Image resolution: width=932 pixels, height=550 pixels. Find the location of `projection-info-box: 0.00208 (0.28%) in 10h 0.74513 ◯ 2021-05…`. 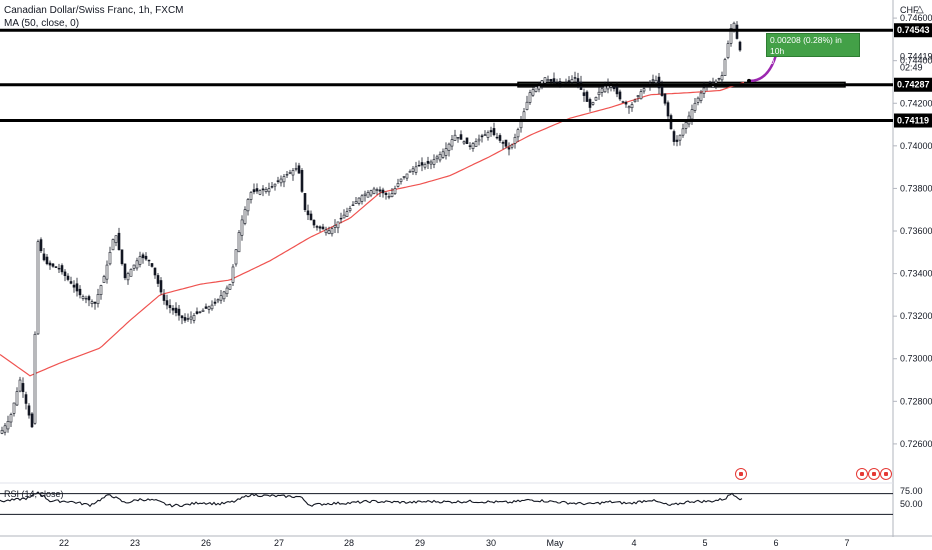

projection-info-box: 0.00208 (0.28%) in 10h 0.74513 ◯ 2021-05… is located at coordinates (813, 55).